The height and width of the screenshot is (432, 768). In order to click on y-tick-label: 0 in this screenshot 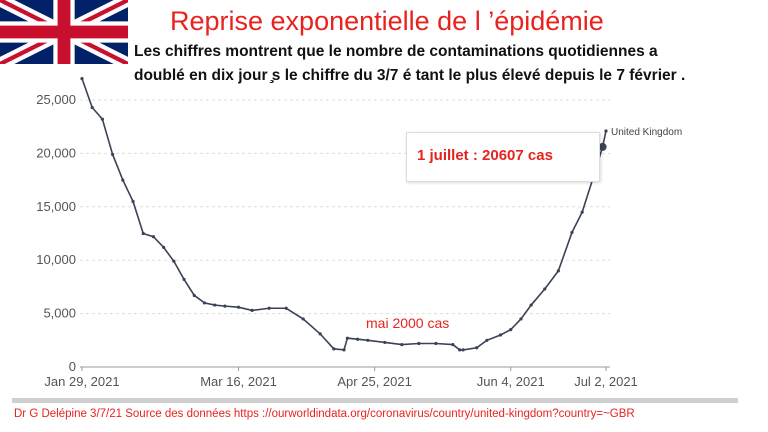, I will do `click(72, 366)`.